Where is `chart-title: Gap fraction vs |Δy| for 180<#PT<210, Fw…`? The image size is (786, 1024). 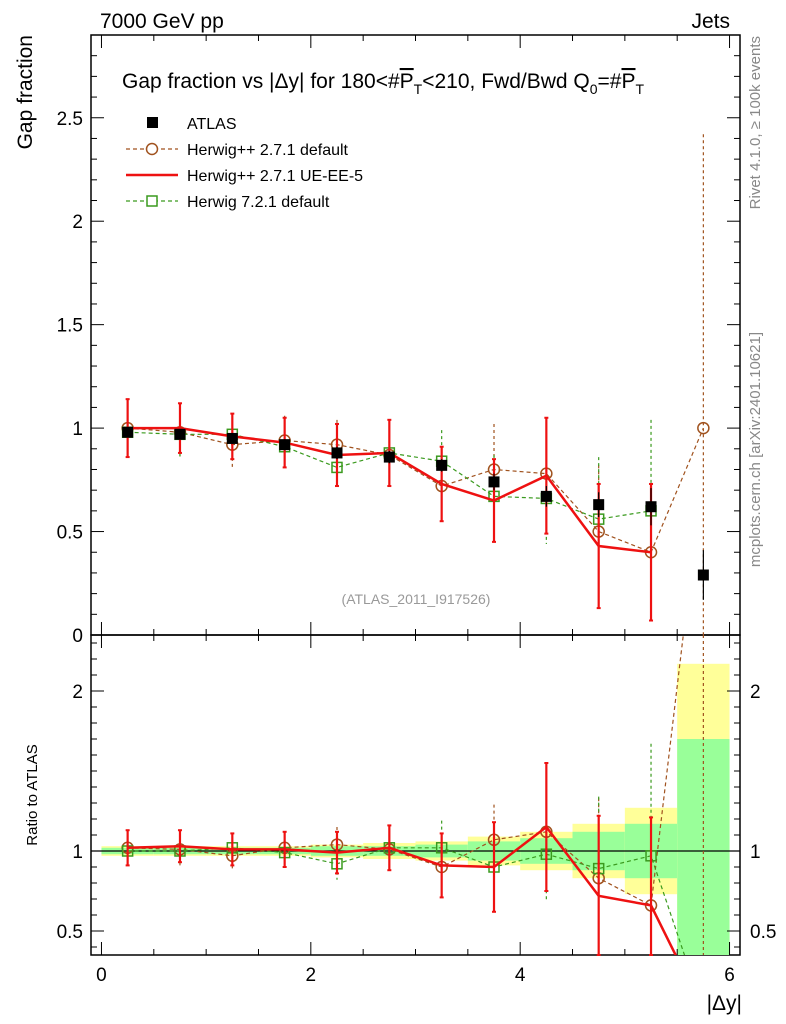
chart-title: Gap fraction vs |Δy| for 180<#PT<210, Fw… is located at coordinates (383, 83).